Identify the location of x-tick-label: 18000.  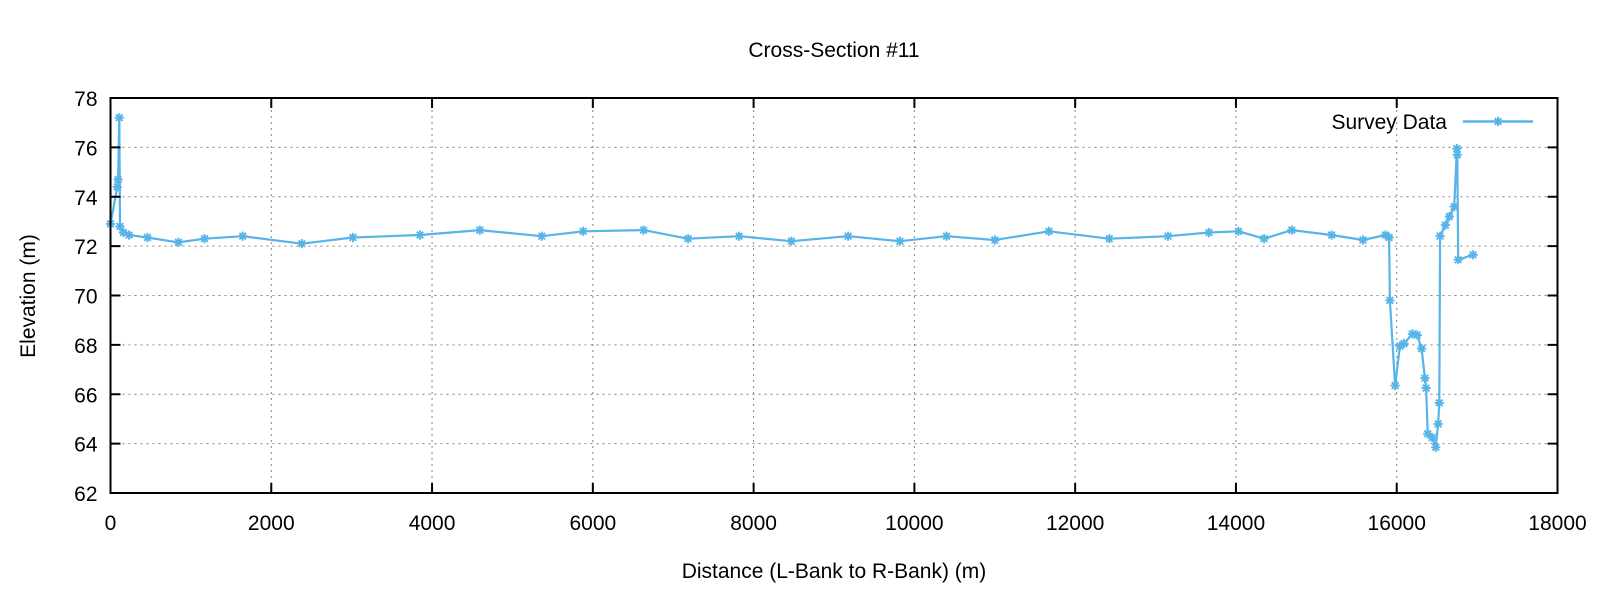
(1557, 523).